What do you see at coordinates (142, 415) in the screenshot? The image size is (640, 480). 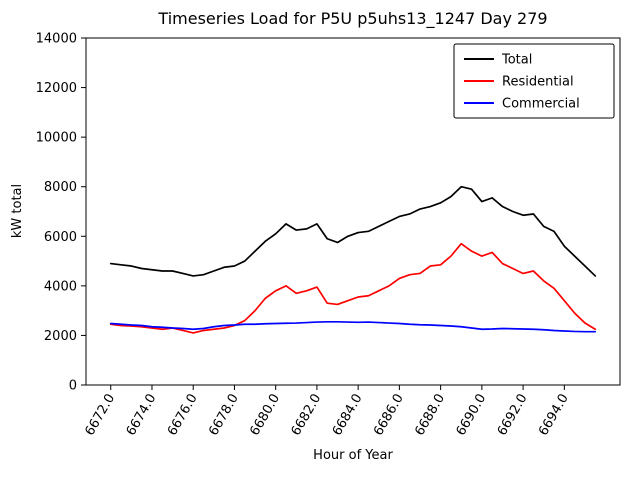 I see `x-tick-label: 6674.0` at bounding box center [142, 415].